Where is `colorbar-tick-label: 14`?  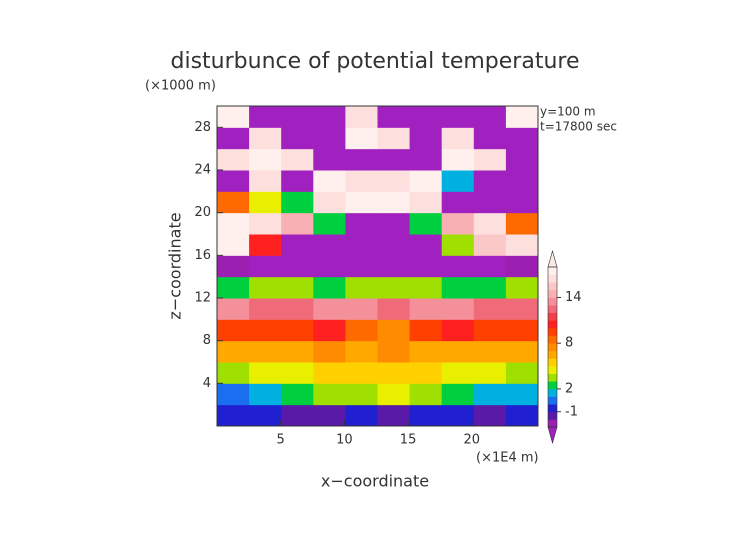 colorbar-tick-label: 14 is located at coordinates (573, 297).